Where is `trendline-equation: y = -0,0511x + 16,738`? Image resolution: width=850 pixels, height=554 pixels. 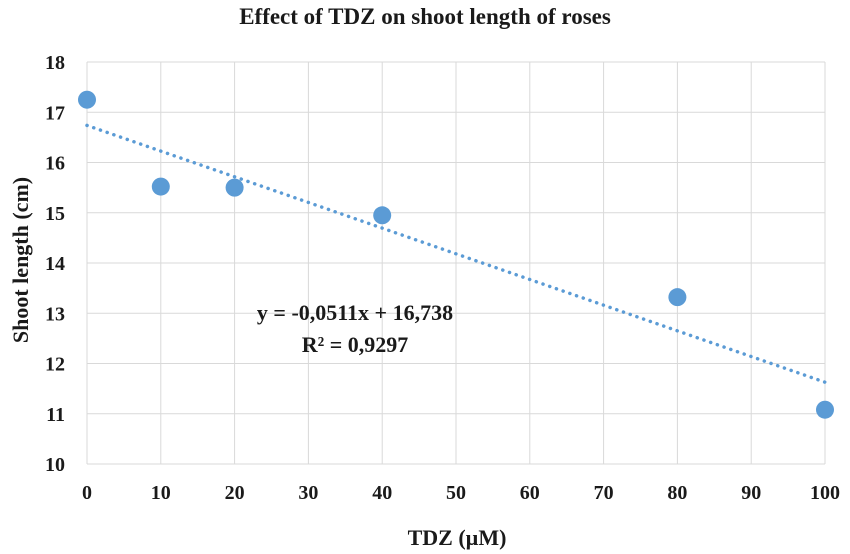 trendline-equation: y = -0,0511x + 16,738 is located at coordinates (355, 312).